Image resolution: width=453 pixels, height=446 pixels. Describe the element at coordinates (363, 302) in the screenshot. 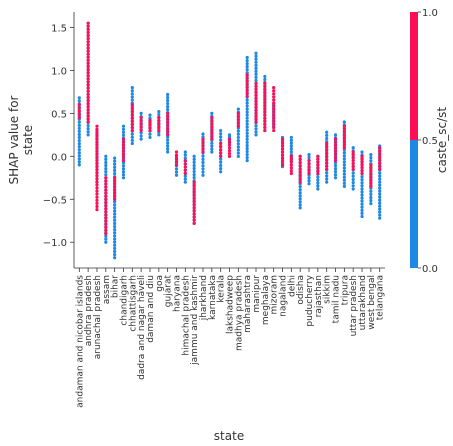

I see `x-tick-label: uttarakhand` at that location.